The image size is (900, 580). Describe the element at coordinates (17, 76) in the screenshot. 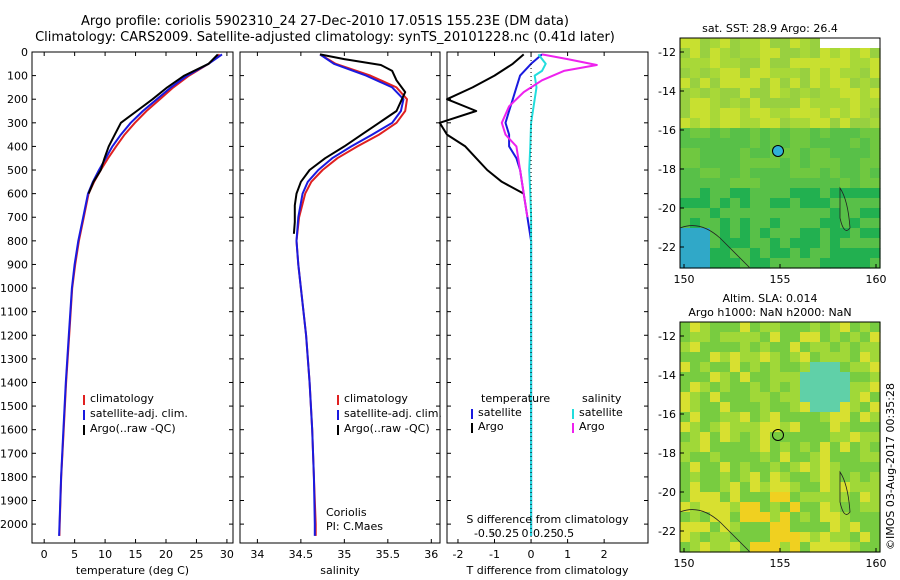

I see `depth-tick-label: 100` at that location.